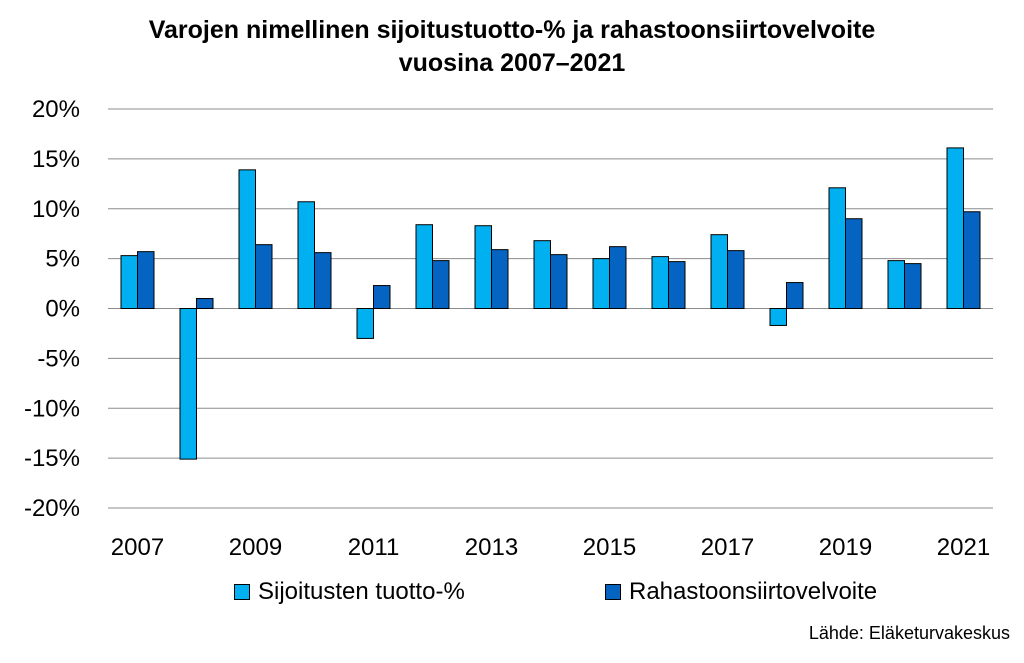 This screenshot has height=663, width=1024. Describe the element at coordinates (264, 277) in the screenshot. I see `bar-series-2-2009` at that location.